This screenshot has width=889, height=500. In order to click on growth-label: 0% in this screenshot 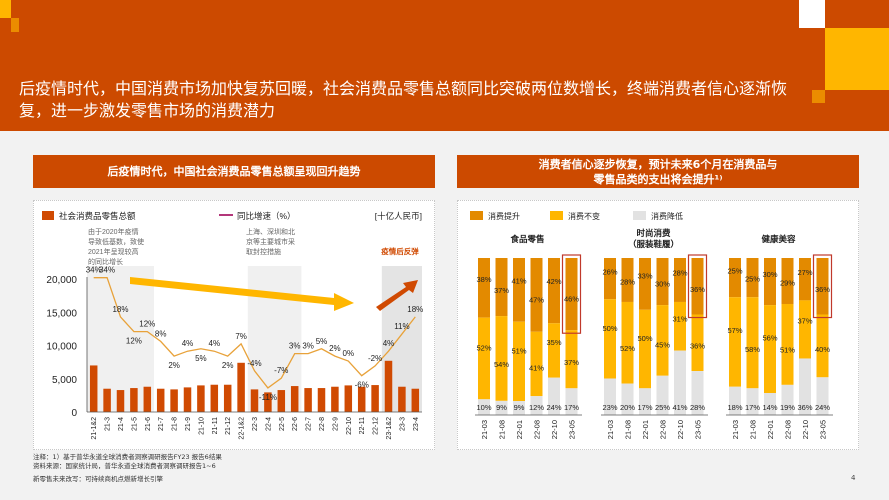, I will do `click(349, 353)`.